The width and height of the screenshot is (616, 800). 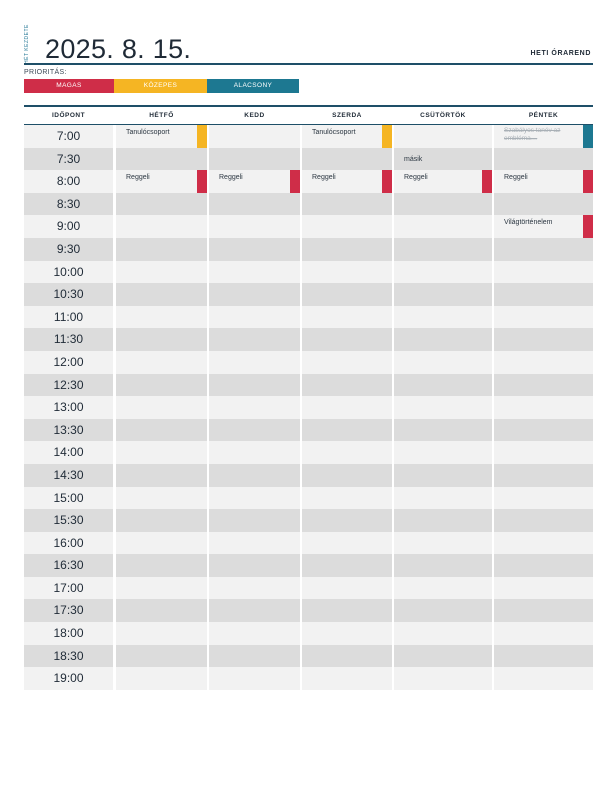 I want to click on schedule-cell-thursday: másik, so click(x=443, y=159).